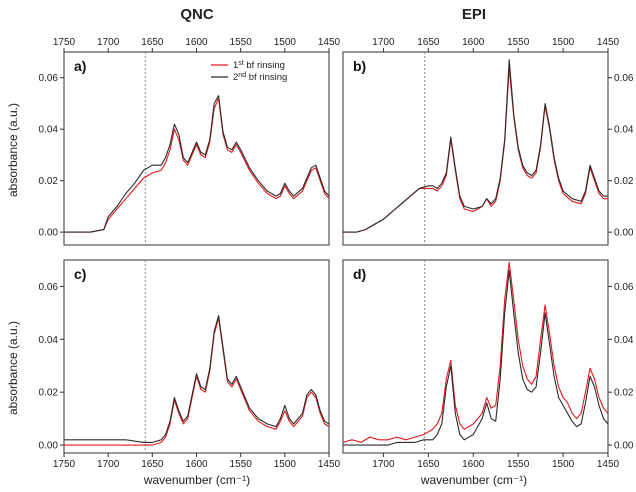 Image resolution: width=636 pixels, height=492 pixels. Describe the element at coordinates (13, 368) in the screenshot. I see `y-axis-label-bottom: absorbance (a.u.)` at that location.